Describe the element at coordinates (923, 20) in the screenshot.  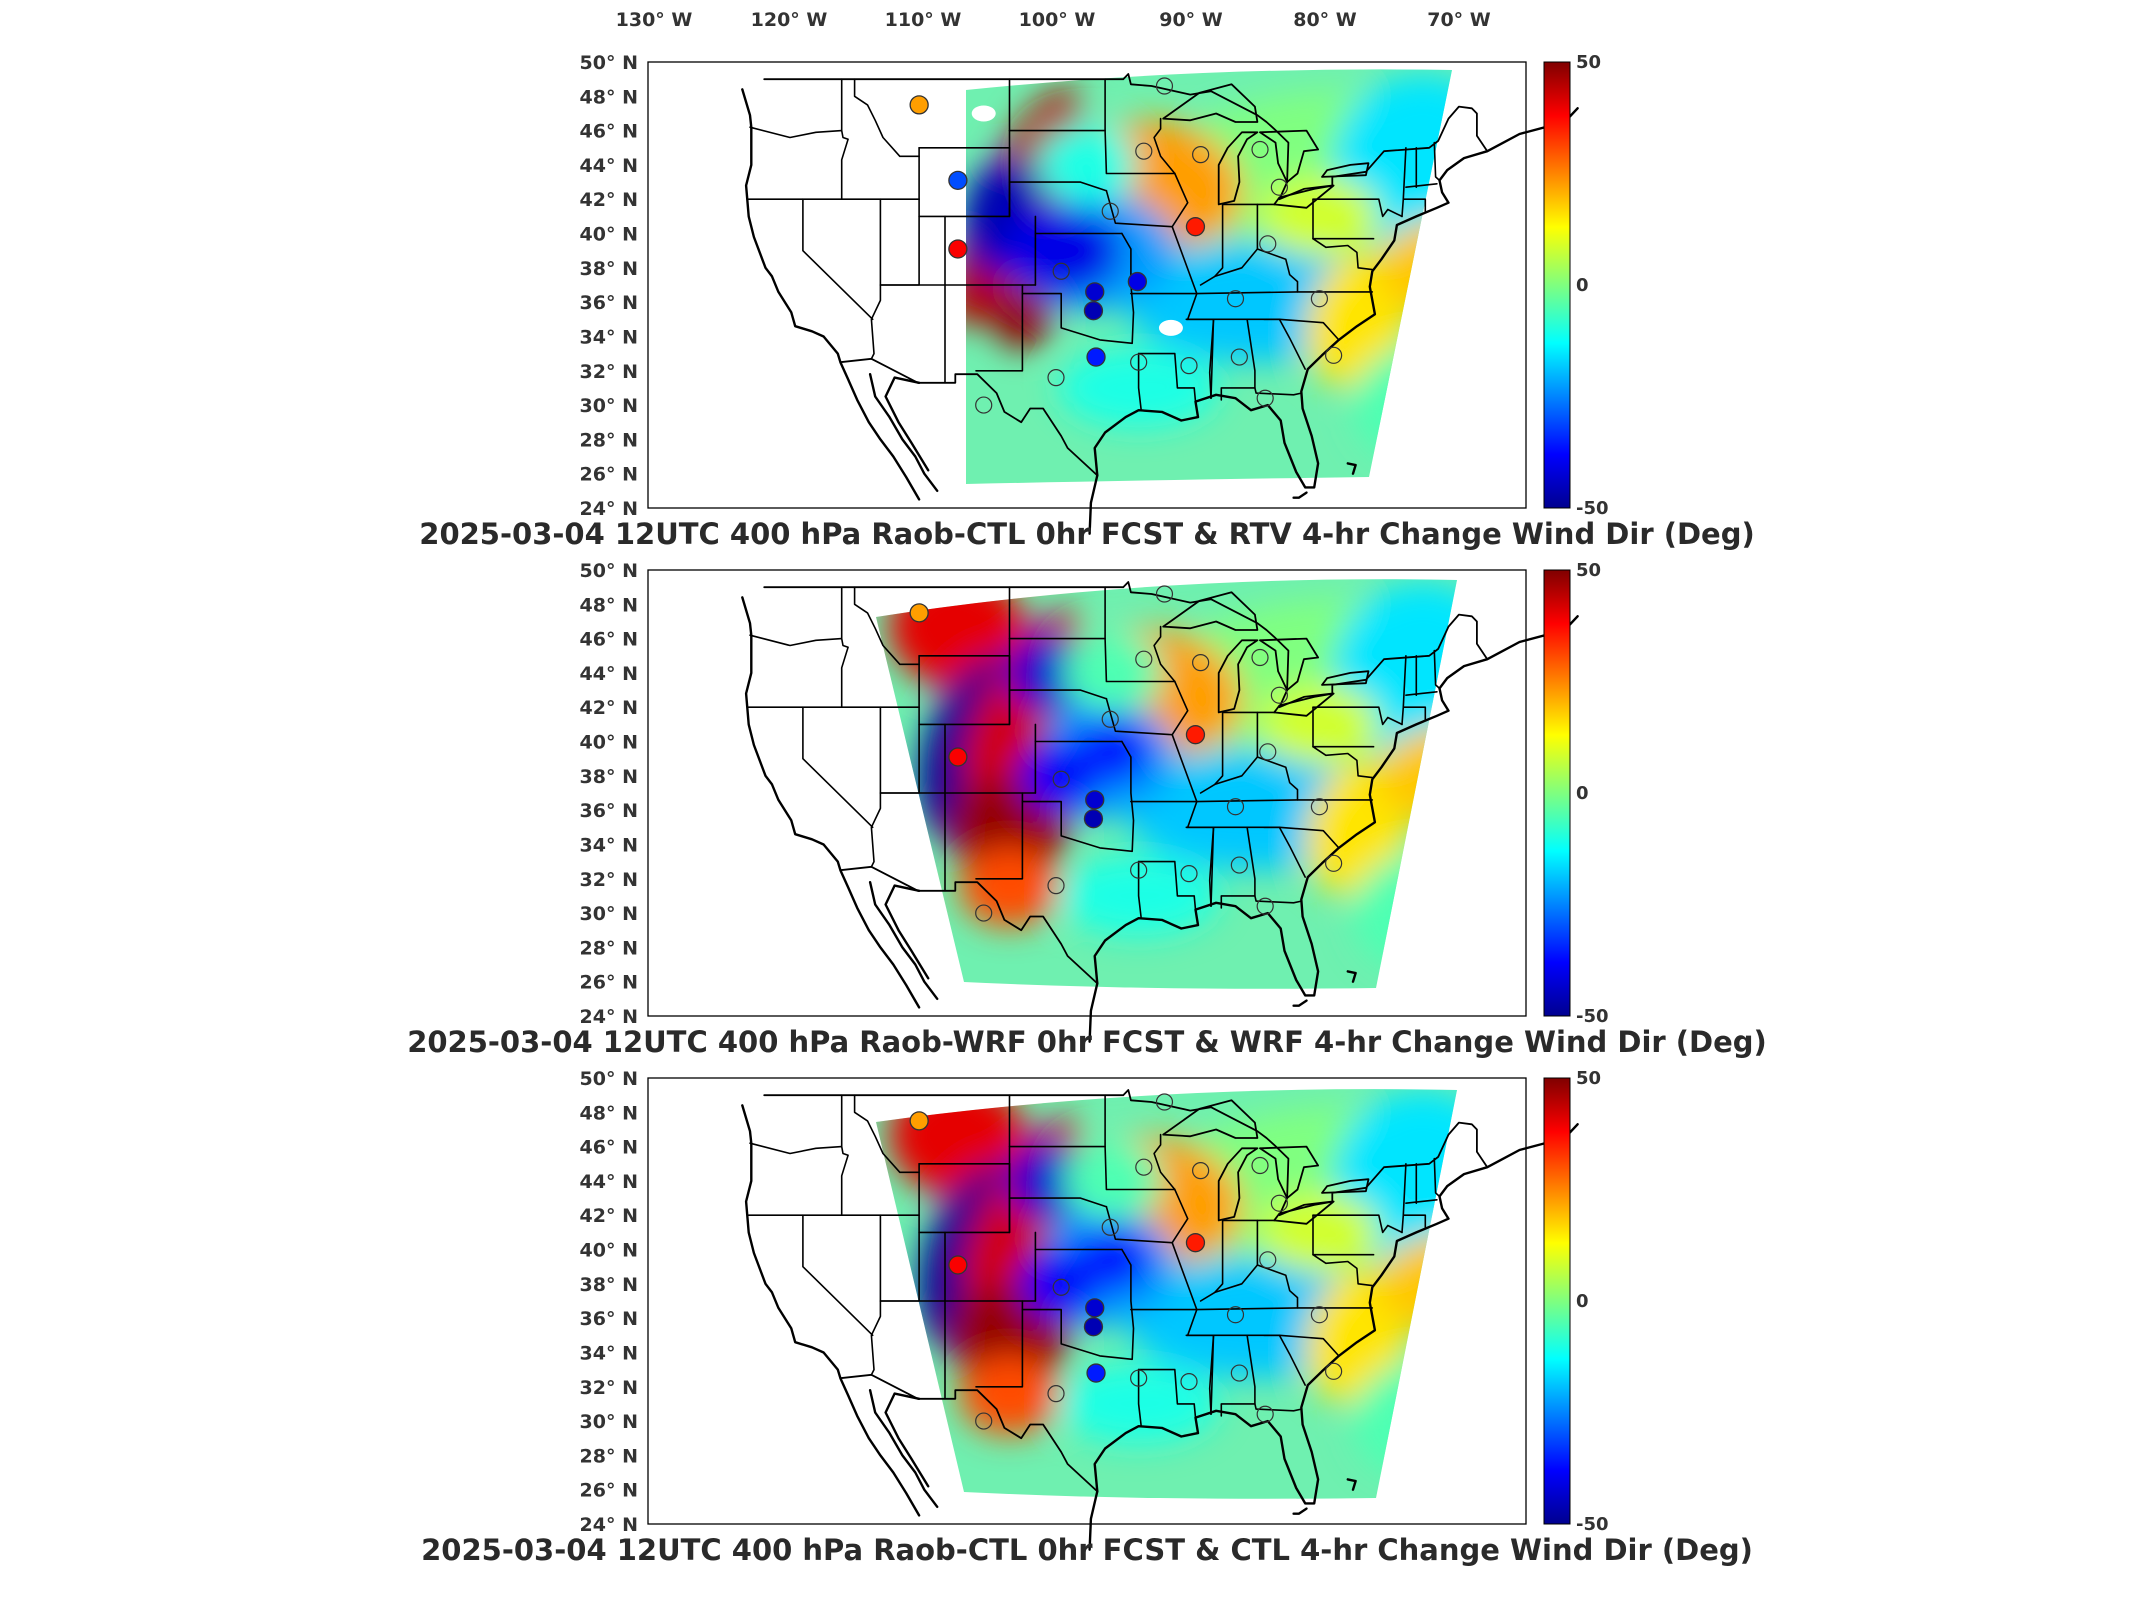
I see `lon-label-110w: 110° W` at that location.